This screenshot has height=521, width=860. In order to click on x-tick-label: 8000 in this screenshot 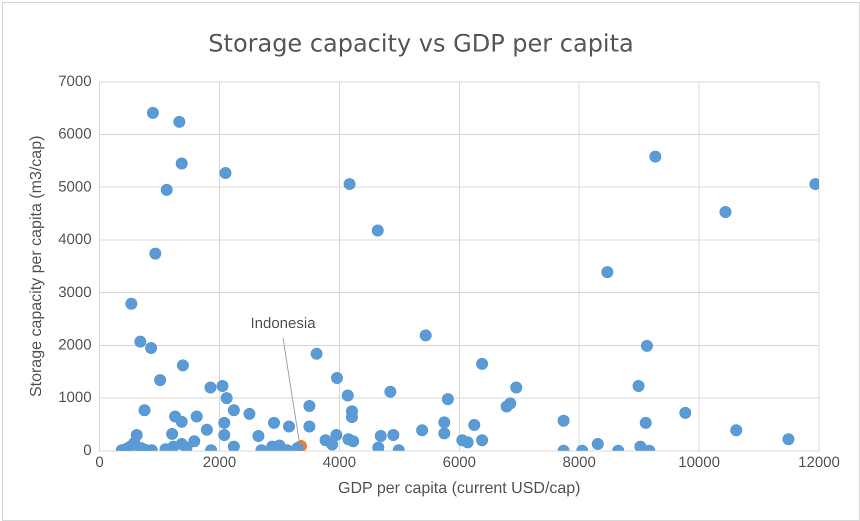, I will do `click(579, 462)`.